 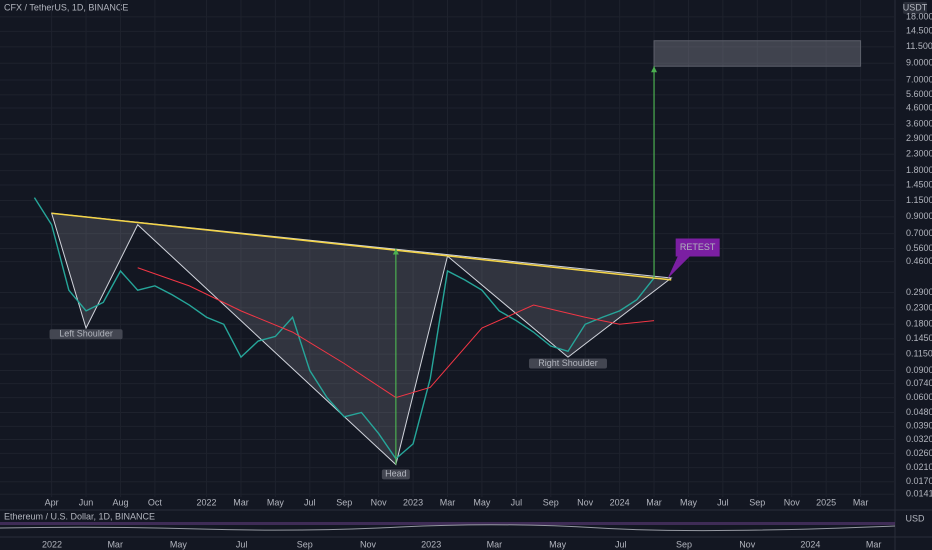 What do you see at coordinates (52, 502) in the screenshot?
I see `x-tick-label: Apr` at bounding box center [52, 502].